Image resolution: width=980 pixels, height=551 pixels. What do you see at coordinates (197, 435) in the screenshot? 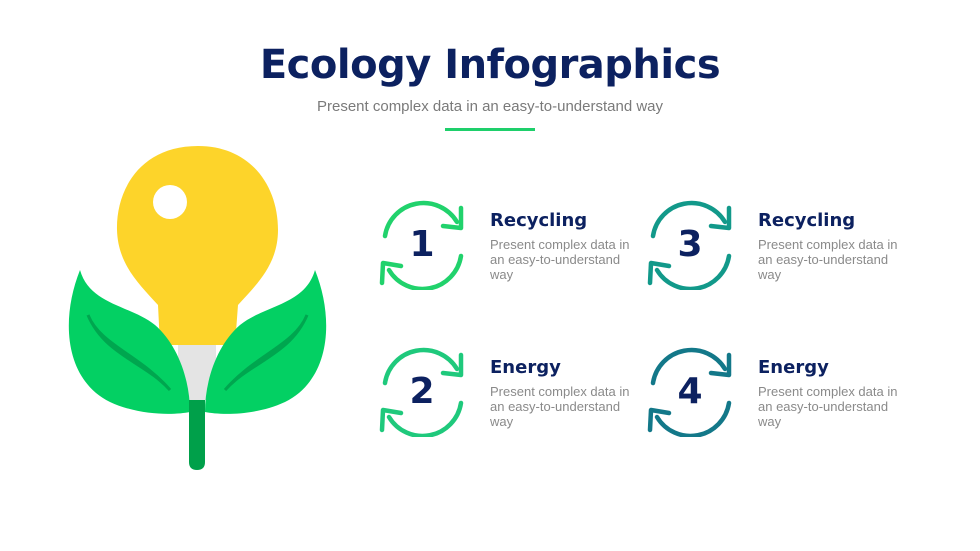
I see `stem` at bounding box center [197, 435].